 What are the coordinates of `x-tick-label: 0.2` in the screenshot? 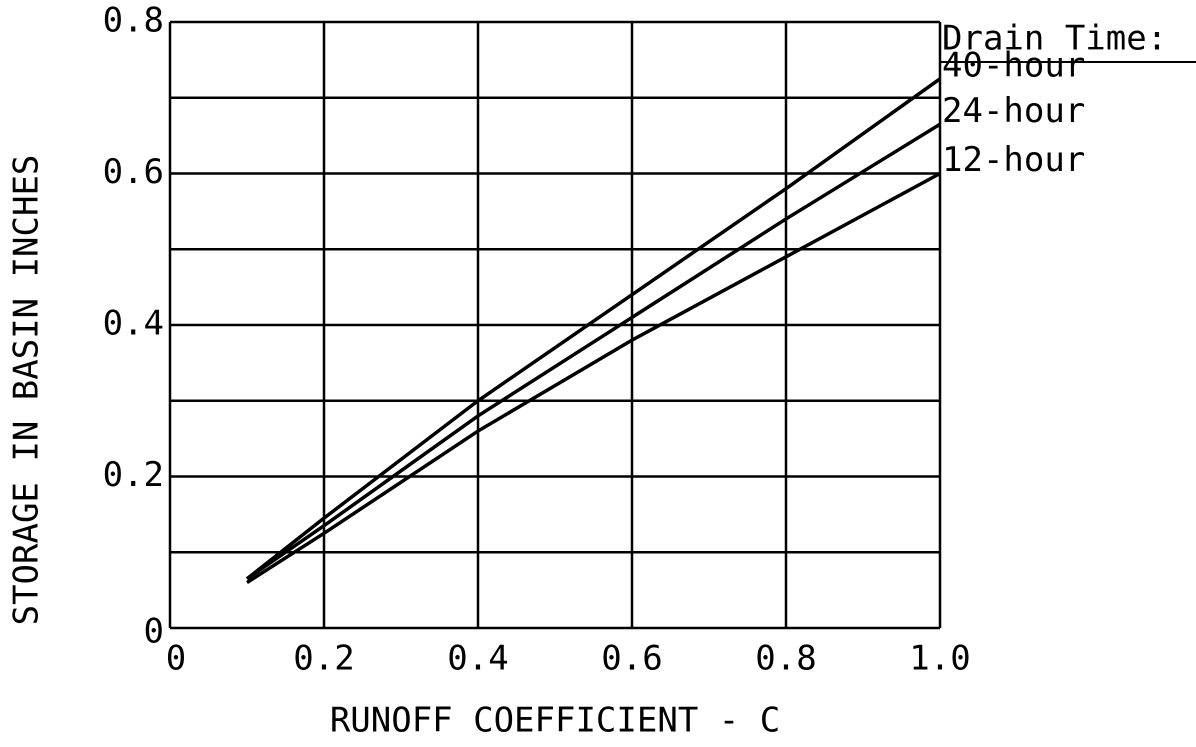 It's located at (323, 659).